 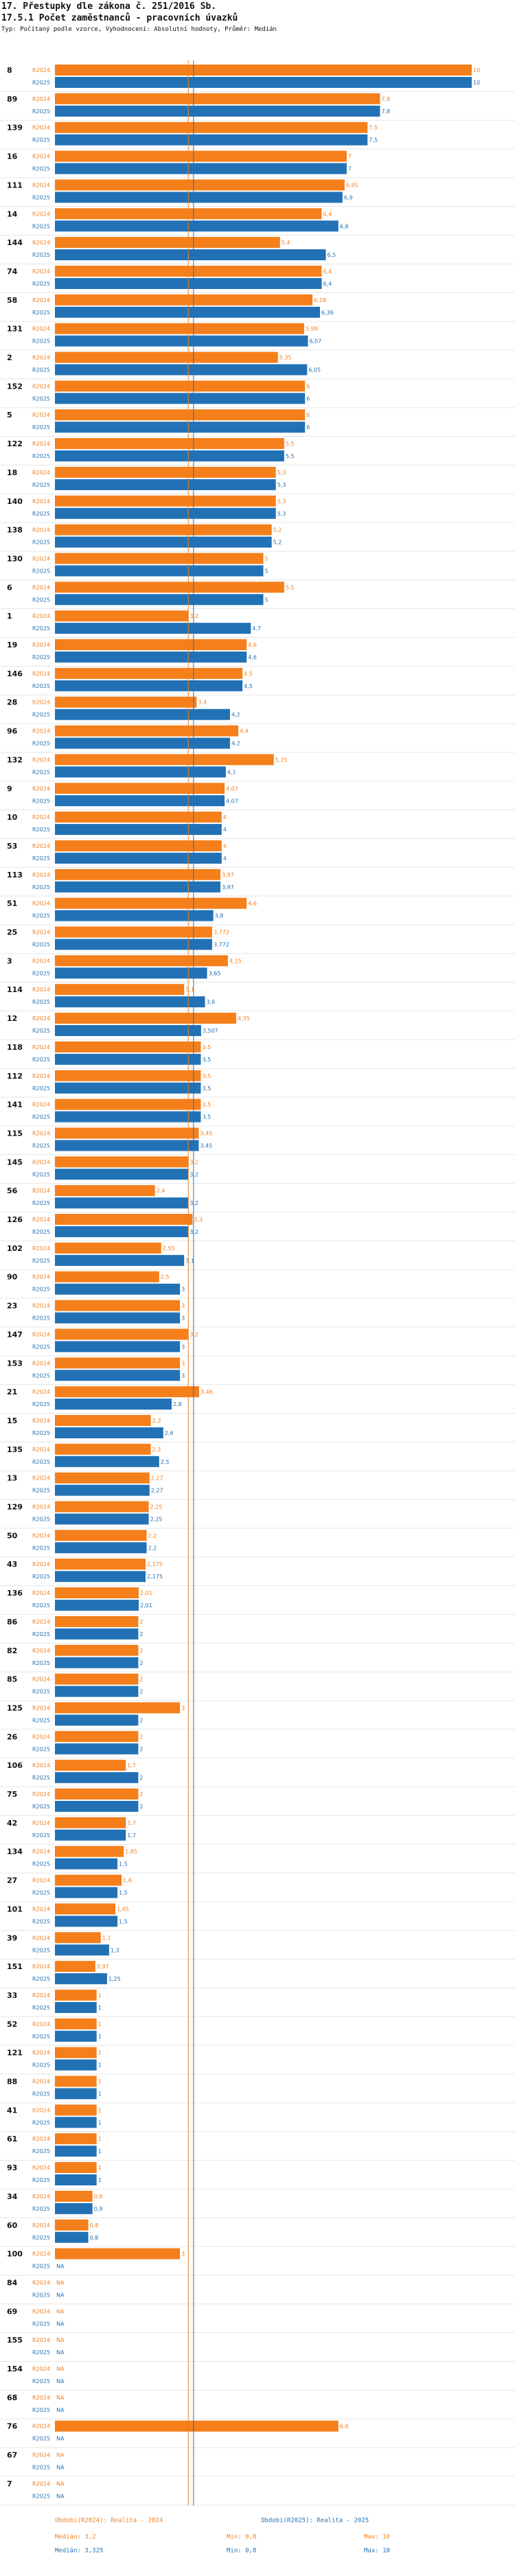 I want to click on value-label-2024: 5,4, so click(x=286, y=243).